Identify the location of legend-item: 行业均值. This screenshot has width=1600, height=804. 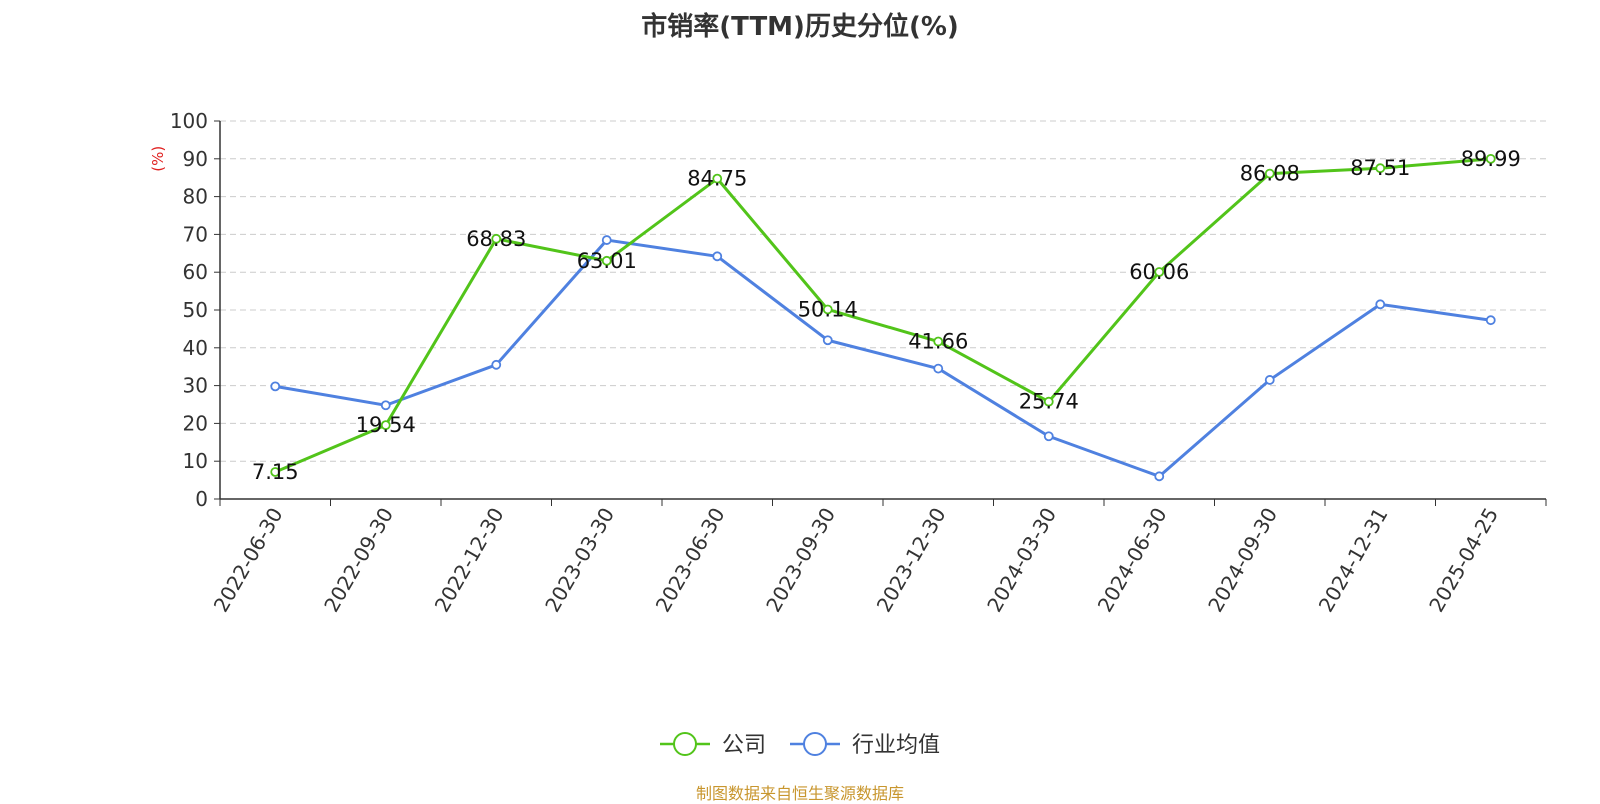
(865, 745).